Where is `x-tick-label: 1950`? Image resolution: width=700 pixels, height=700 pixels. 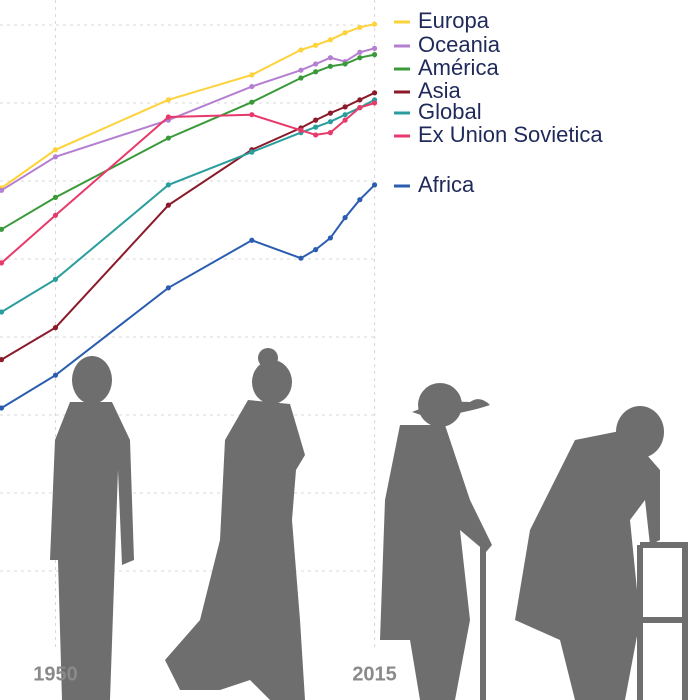 x-tick-label: 1950 is located at coordinates (55, 674).